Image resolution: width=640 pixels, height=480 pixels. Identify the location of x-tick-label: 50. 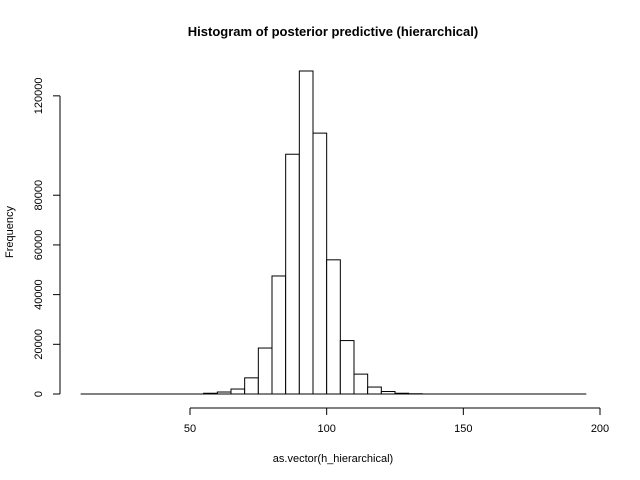
(190, 429).